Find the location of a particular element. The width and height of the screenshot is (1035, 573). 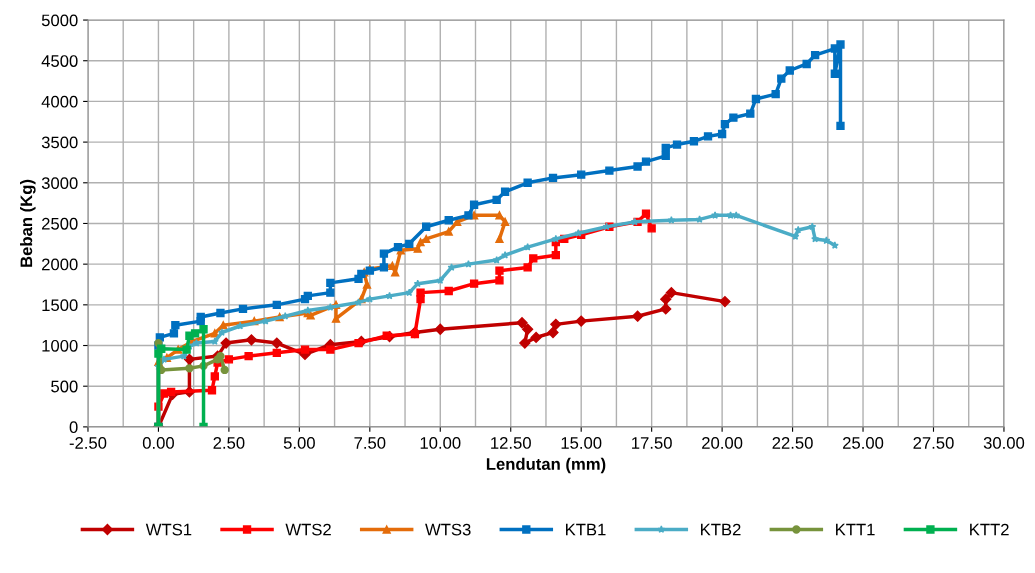

y-tick-label: 500 is located at coordinates (64, 386).